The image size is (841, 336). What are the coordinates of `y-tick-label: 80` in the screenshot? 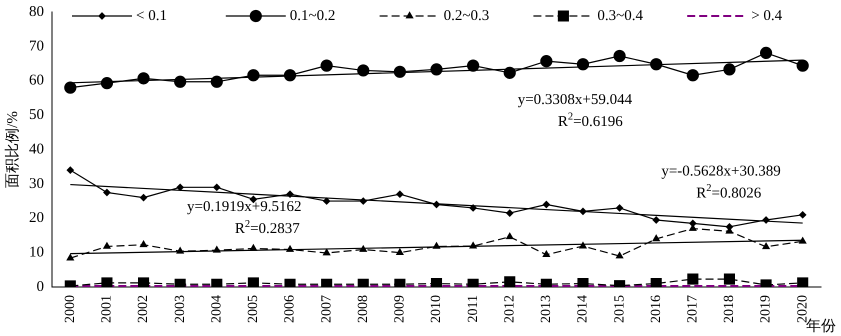 It's located at (36, 12).